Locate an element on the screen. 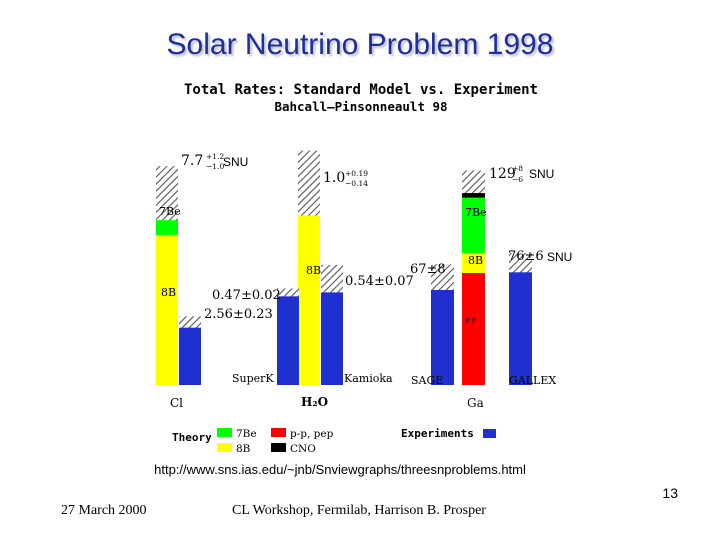 The image size is (720, 540). gallex-measured-value: 76±6 is located at coordinates (526, 256).